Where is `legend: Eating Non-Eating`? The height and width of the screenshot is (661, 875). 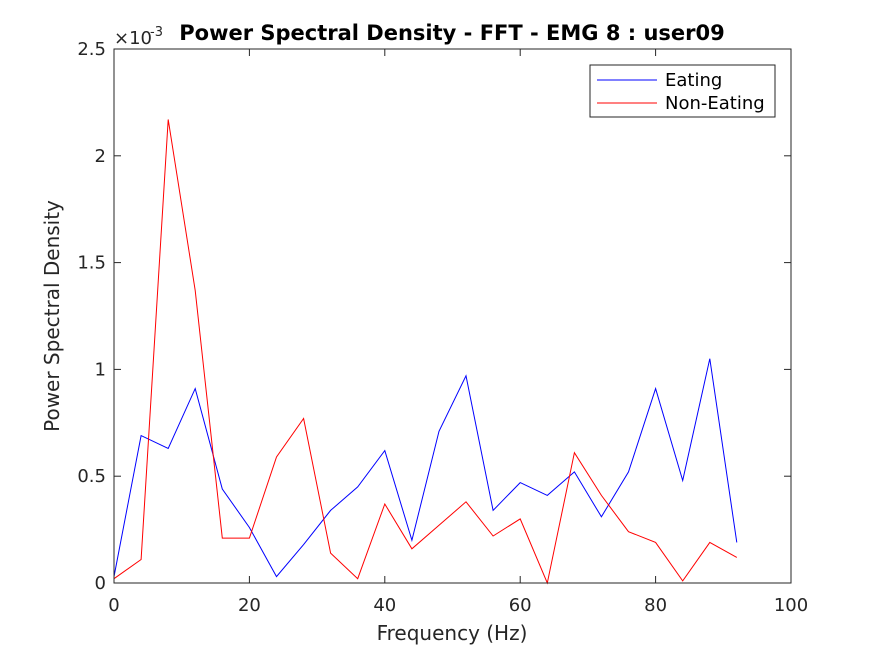
legend: Eating Non-Eating is located at coordinates (682, 91).